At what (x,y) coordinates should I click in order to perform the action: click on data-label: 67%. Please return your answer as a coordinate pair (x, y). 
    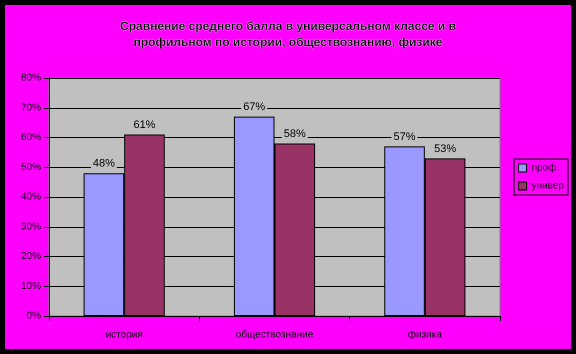
    Looking at the image, I should click on (254, 107).